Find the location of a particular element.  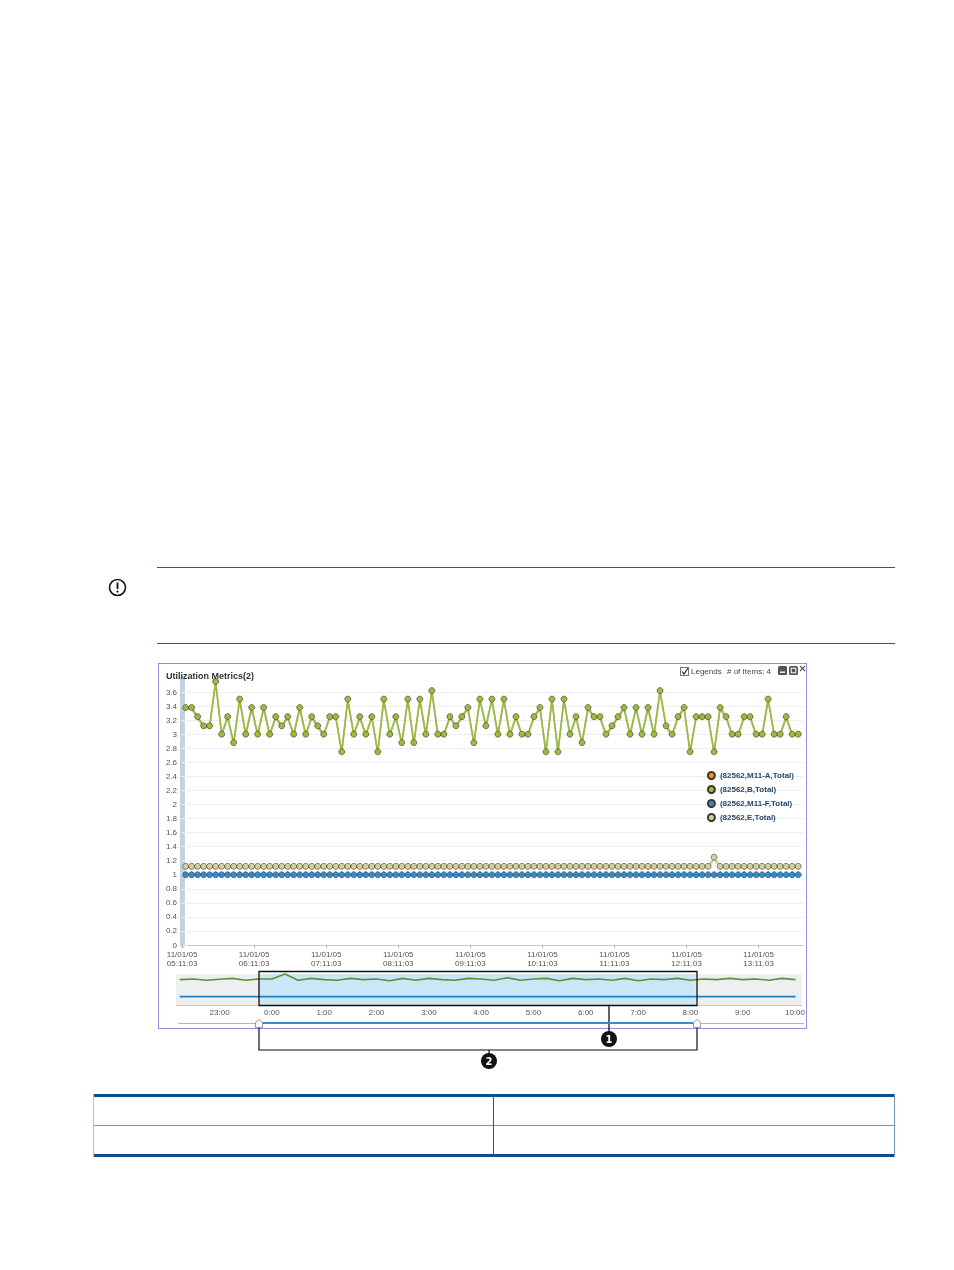

y-tick-label: 1.4 is located at coordinates (171, 847).